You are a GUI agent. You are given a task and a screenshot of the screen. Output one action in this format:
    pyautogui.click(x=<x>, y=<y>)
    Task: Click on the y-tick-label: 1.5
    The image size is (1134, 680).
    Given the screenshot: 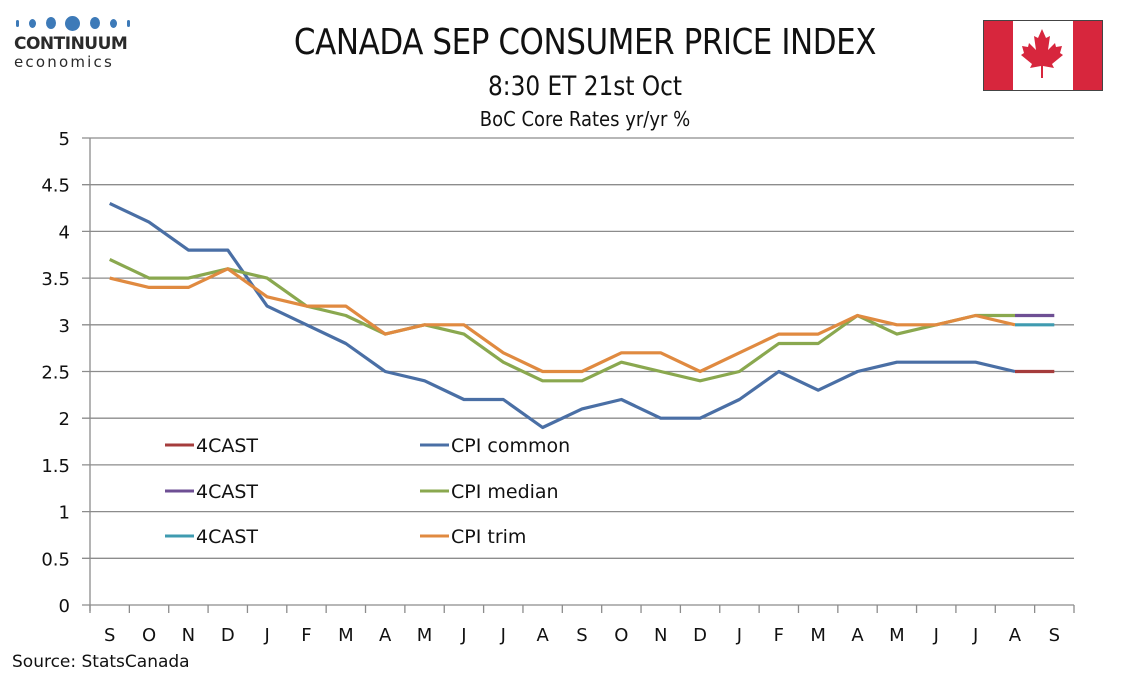 What is the action you would take?
    pyautogui.click(x=55, y=466)
    